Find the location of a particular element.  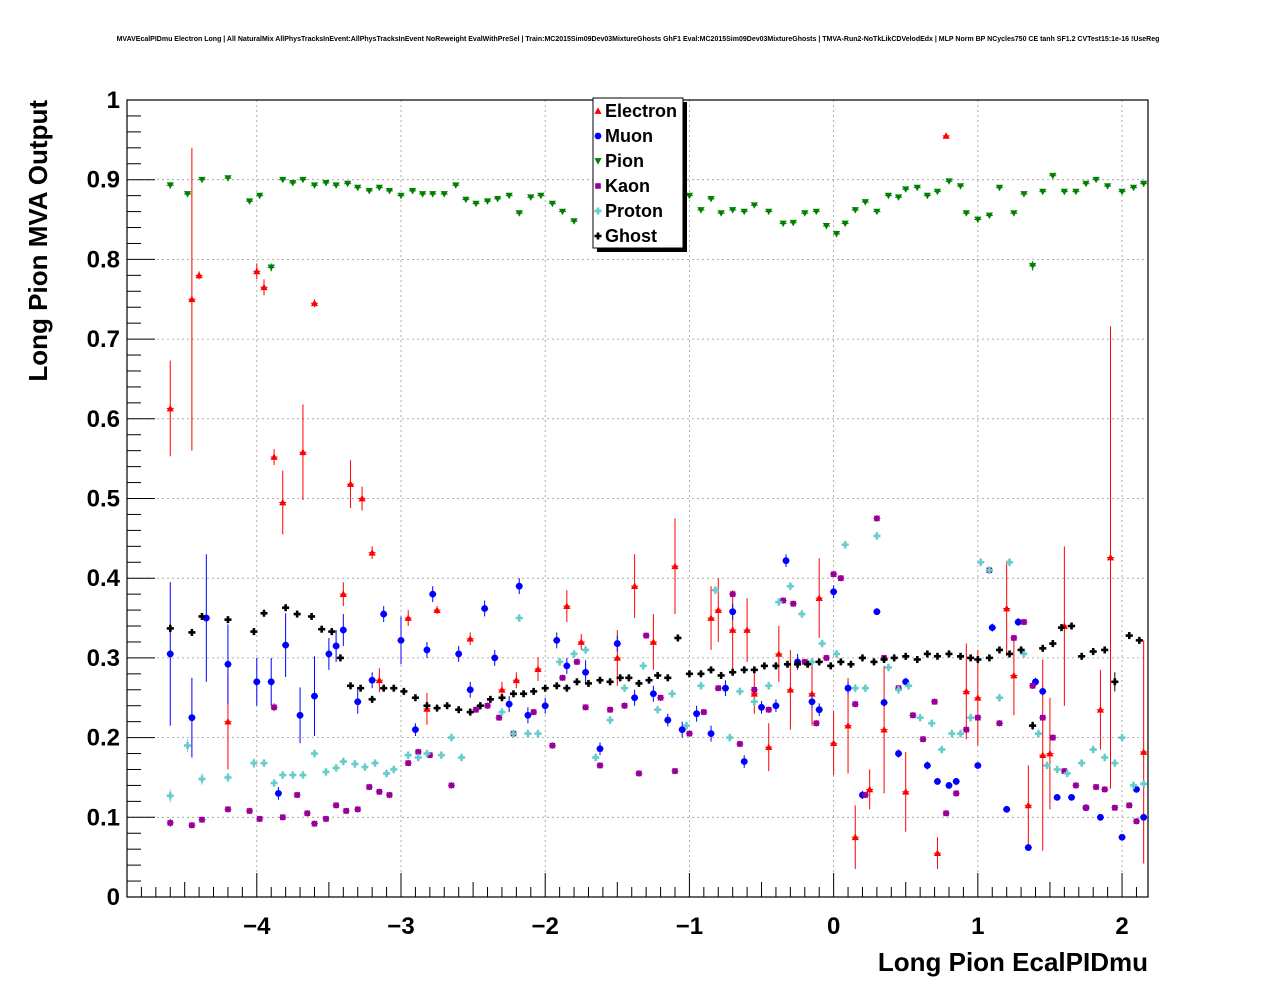

legend-label-muon: Muon is located at coordinates (629, 136).